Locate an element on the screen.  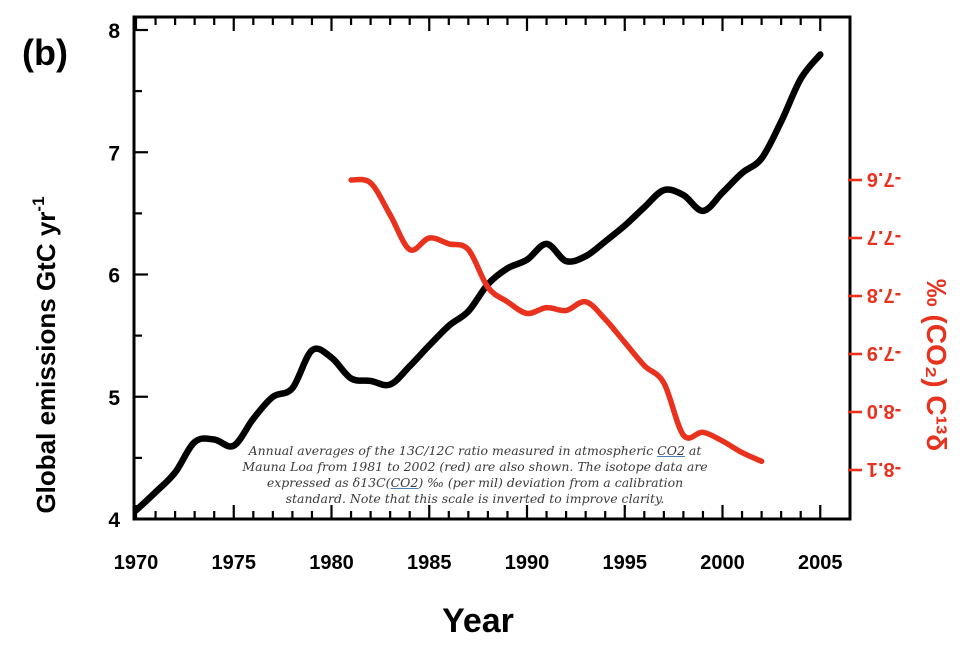
y-axis-label-exponent: -1 is located at coordinates (38, 203).